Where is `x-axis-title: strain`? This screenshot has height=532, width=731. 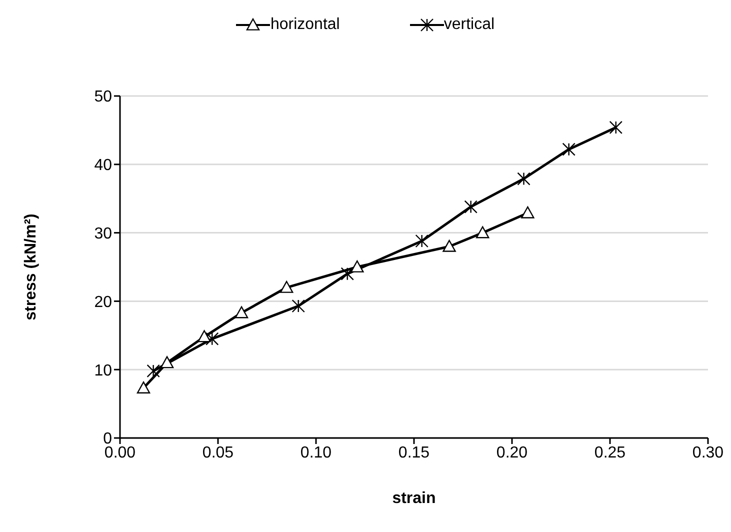
x-axis-title: strain is located at coordinates (414, 498).